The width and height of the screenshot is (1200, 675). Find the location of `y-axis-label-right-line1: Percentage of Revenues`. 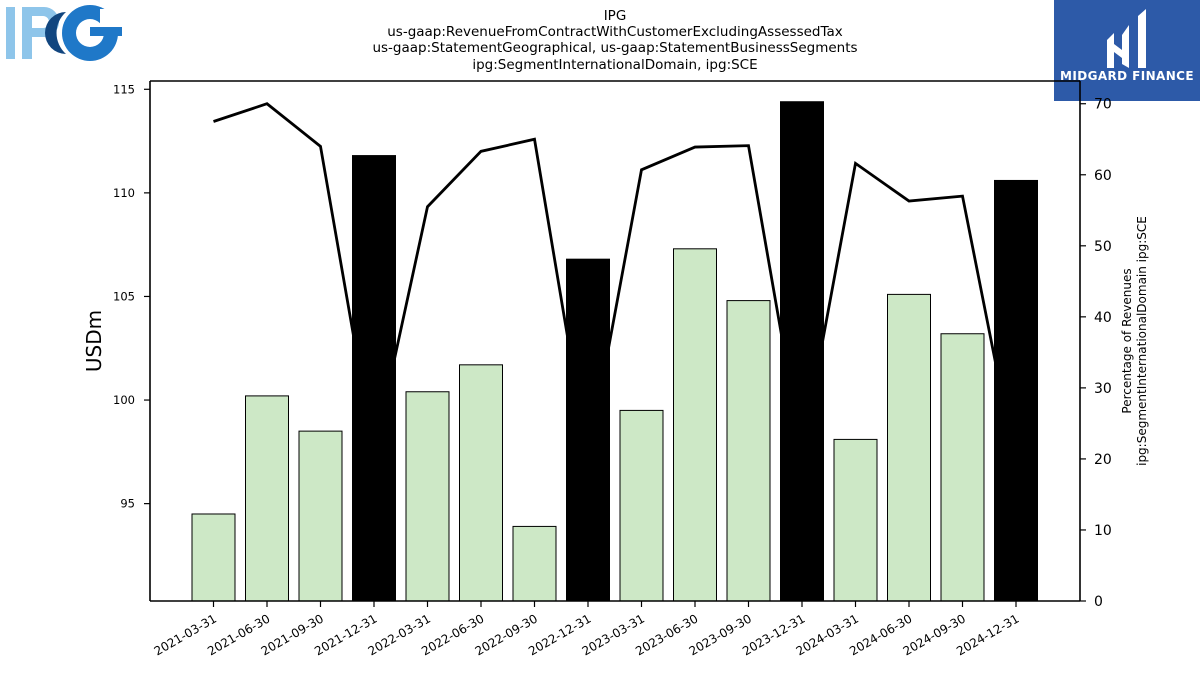

y-axis-label-right-line1: Percentage of Revenues is located at coordinates (1127, 340).